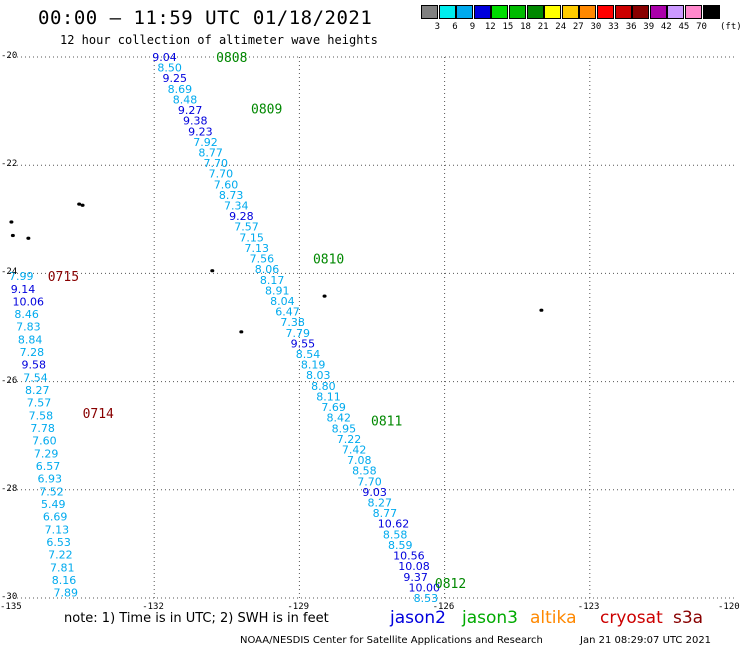 This screenshot has height=650, width=740. Describe the element at coordinates (9, 597) in the screenshot. I see `latitude-tick-label: -30` at that location.